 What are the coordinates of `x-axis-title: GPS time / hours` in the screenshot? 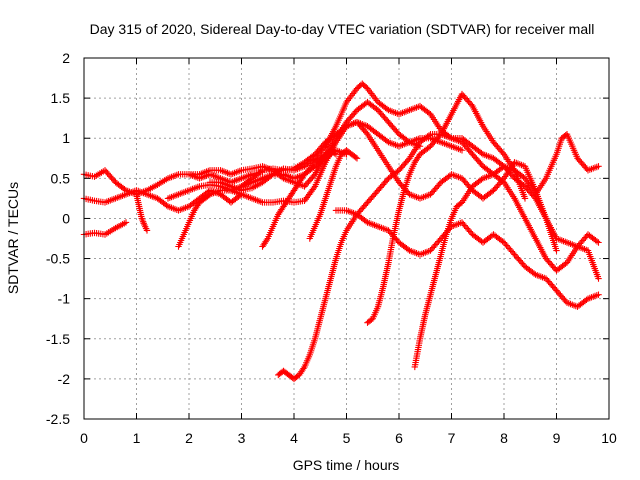 It's located at (346, 465).